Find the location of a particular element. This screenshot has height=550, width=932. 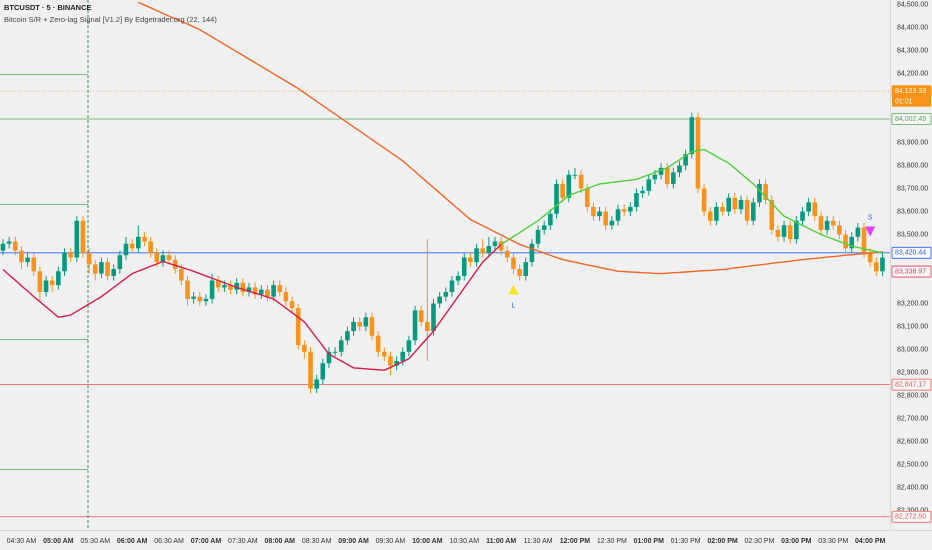

signal-marker is located at coordinates (513, 289).